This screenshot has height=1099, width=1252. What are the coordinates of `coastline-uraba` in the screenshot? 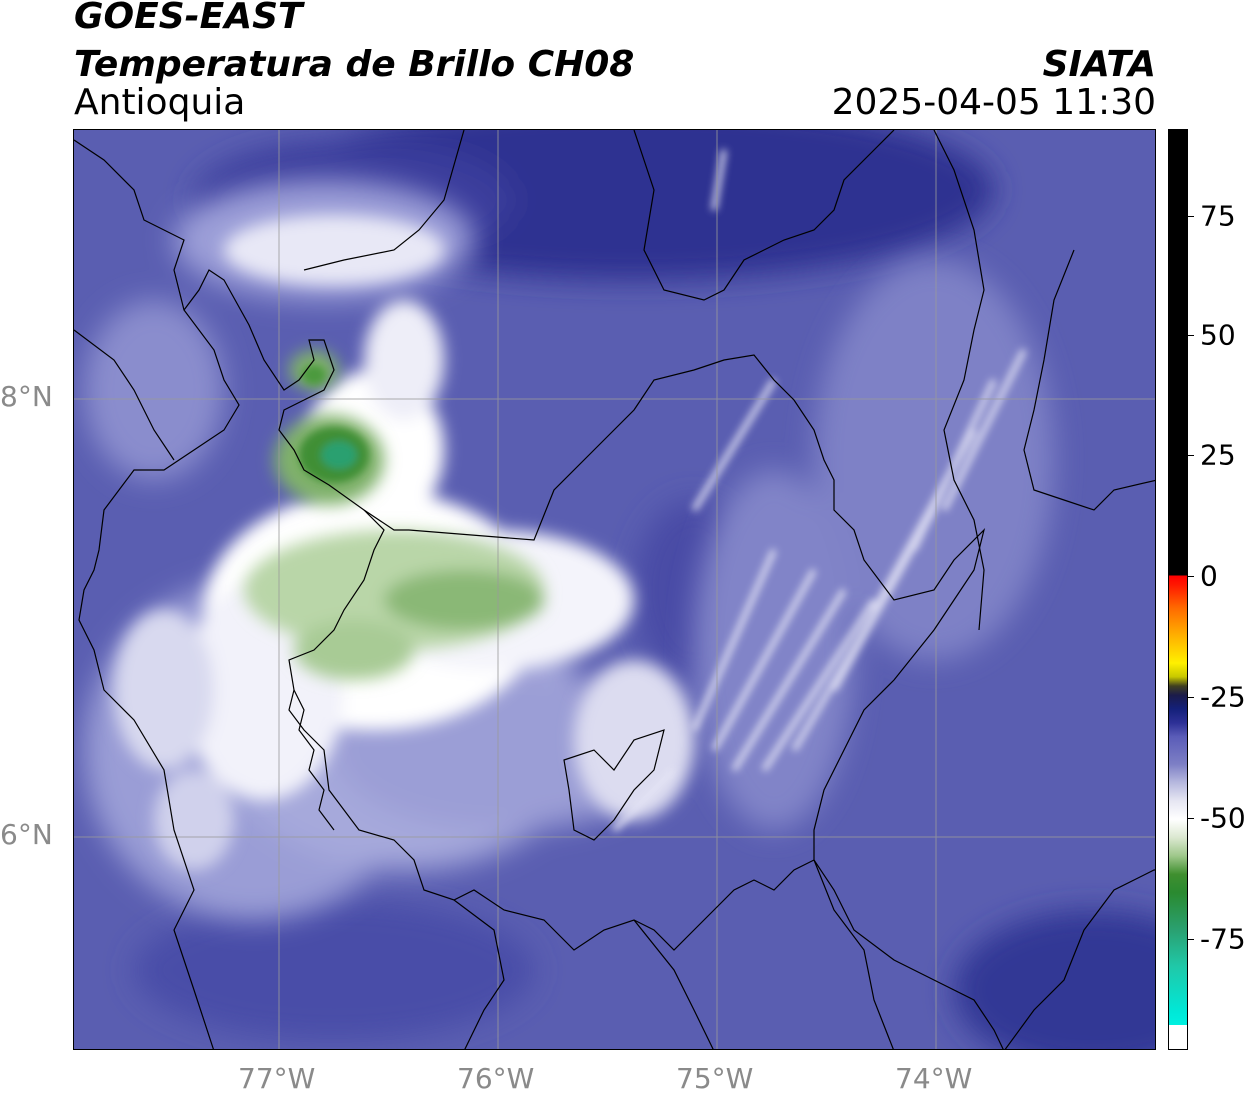 It's located at (296, 400).